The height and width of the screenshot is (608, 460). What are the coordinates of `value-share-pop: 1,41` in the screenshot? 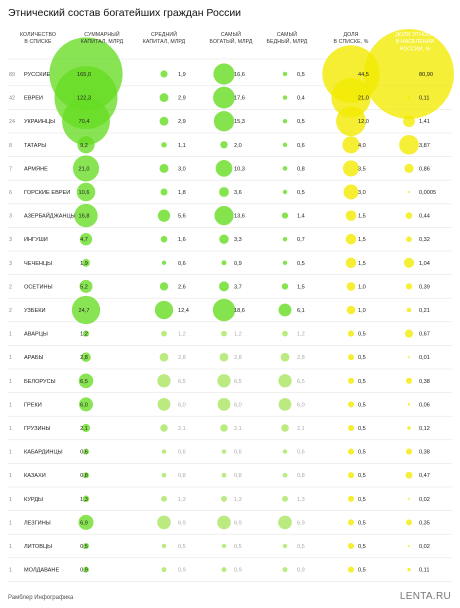 It's located at (424, 122).